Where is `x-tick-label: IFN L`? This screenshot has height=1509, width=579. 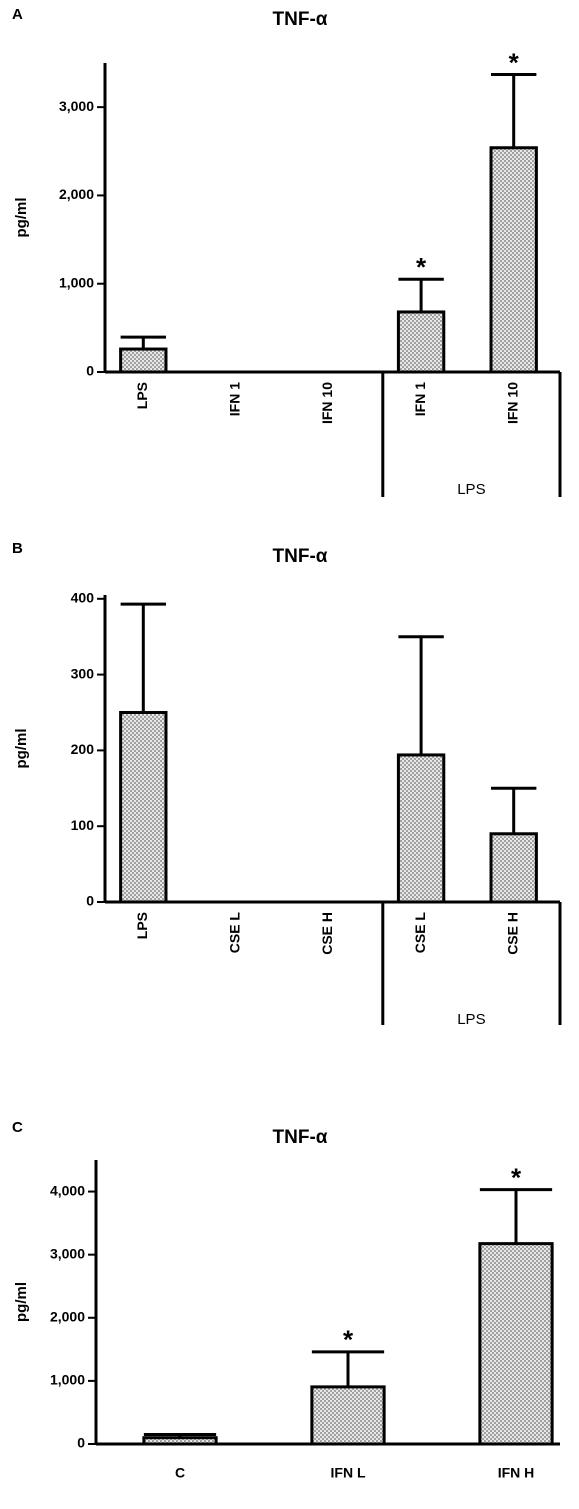 x-tick-label: IFN L is located at coordinates (348, 1473).